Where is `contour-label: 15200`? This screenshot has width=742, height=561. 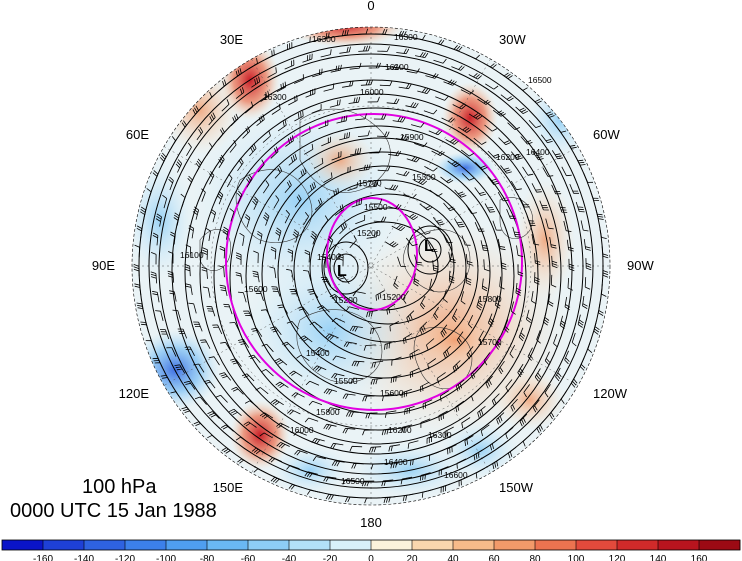
contour-label: 15200 is located at coordinates (394, 297).